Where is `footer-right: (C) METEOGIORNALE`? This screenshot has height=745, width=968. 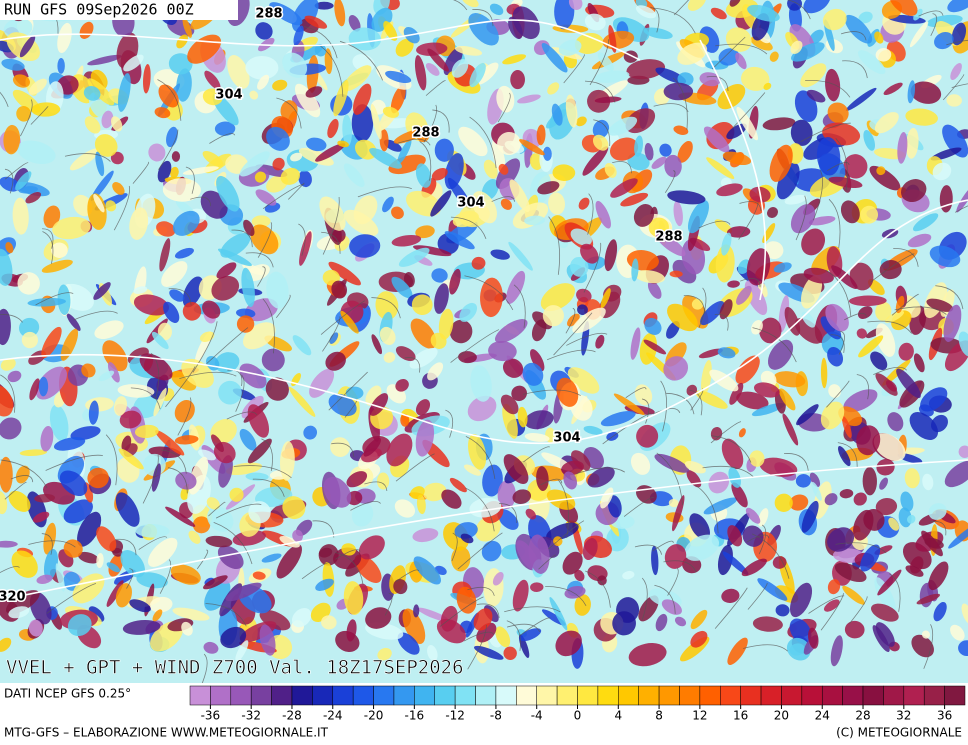 footer-right: (C) METEOGIORNALE is located at coordinates (899, 733).